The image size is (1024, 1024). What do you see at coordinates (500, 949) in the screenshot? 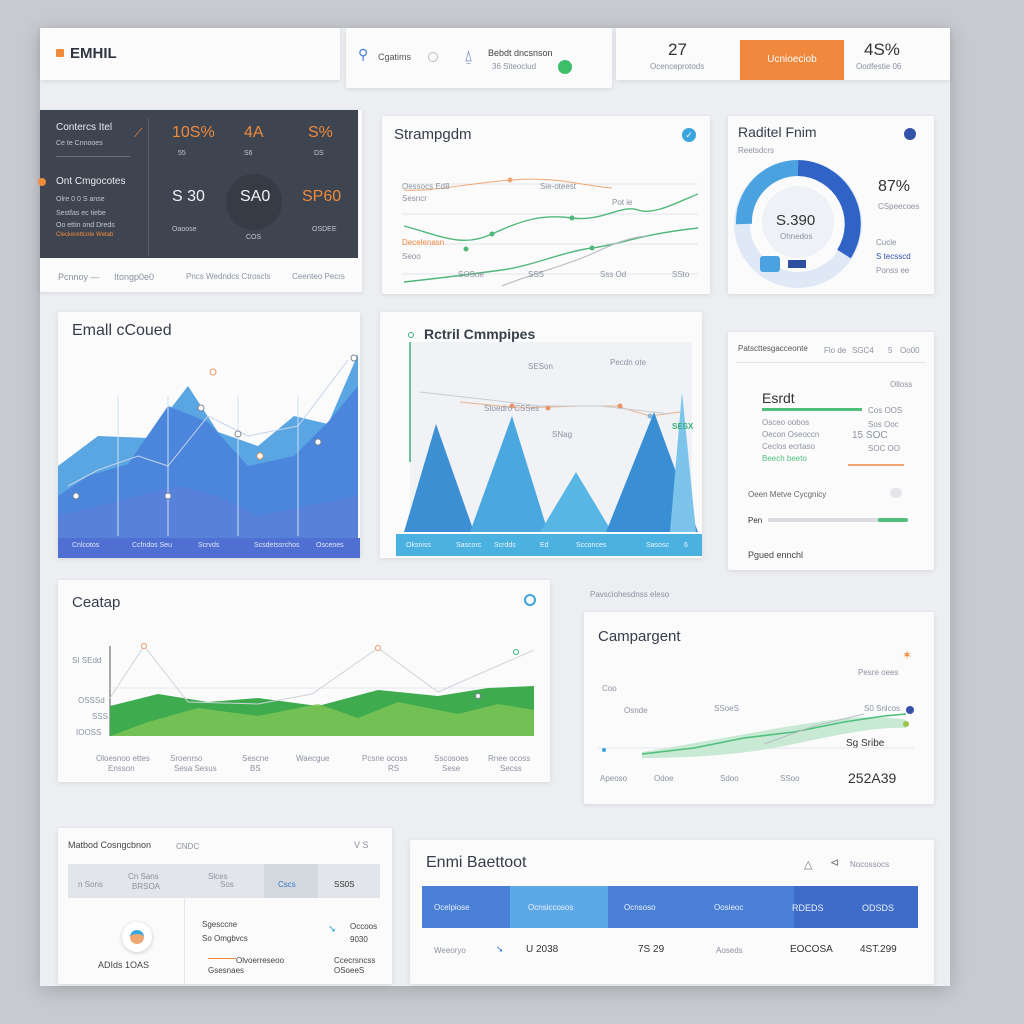
I see `table-cell-arrow-icon: ➘` at bounding box center [500, 949].